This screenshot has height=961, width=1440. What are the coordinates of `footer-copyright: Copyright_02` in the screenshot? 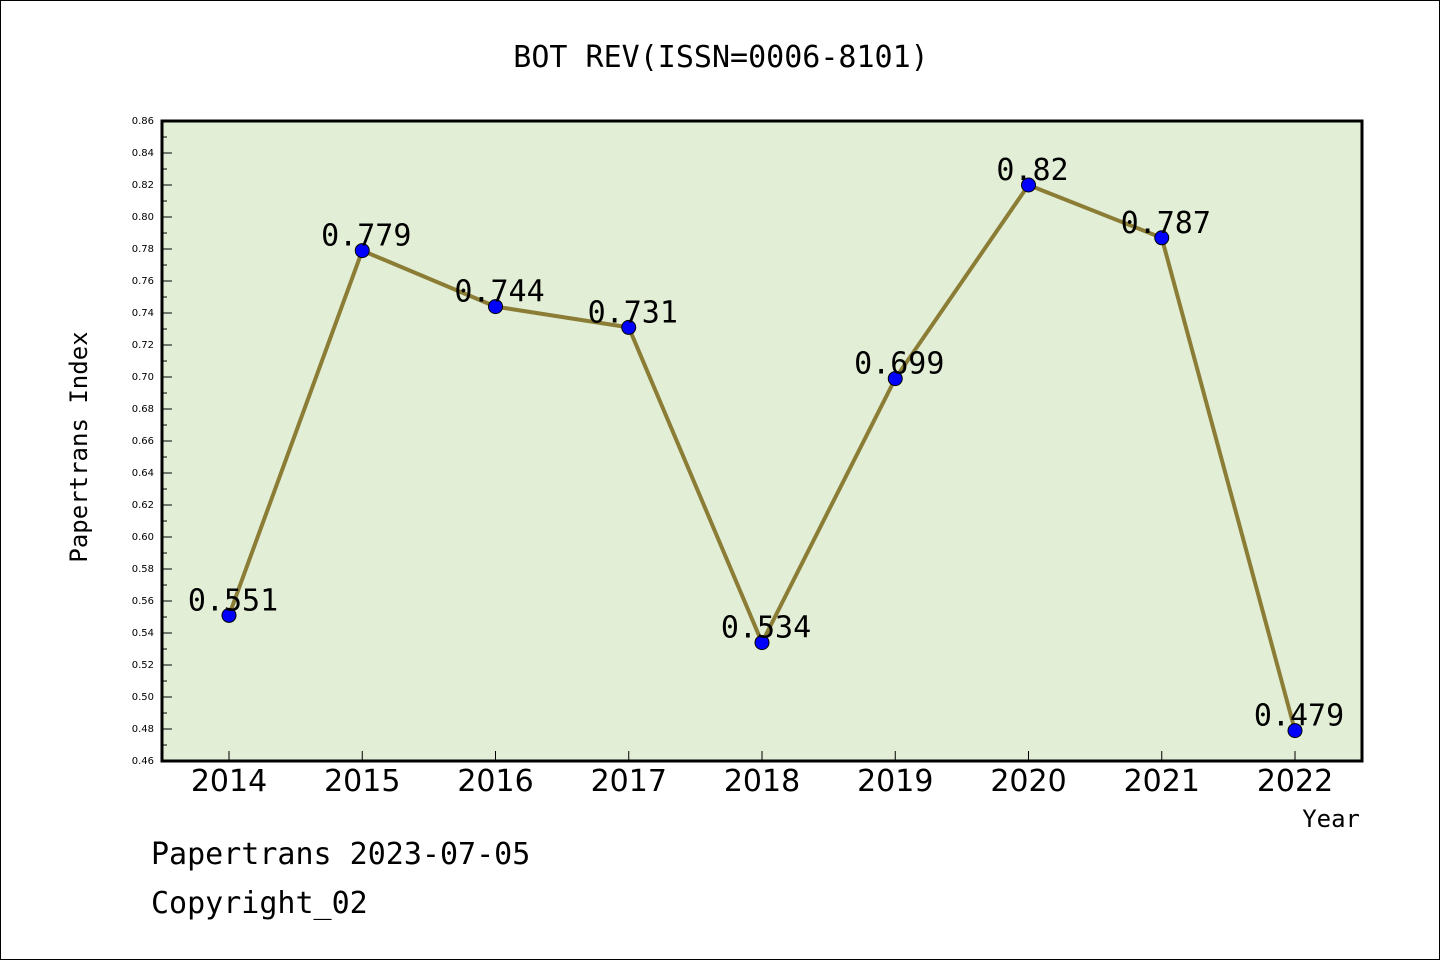 It's located at (259, 903).